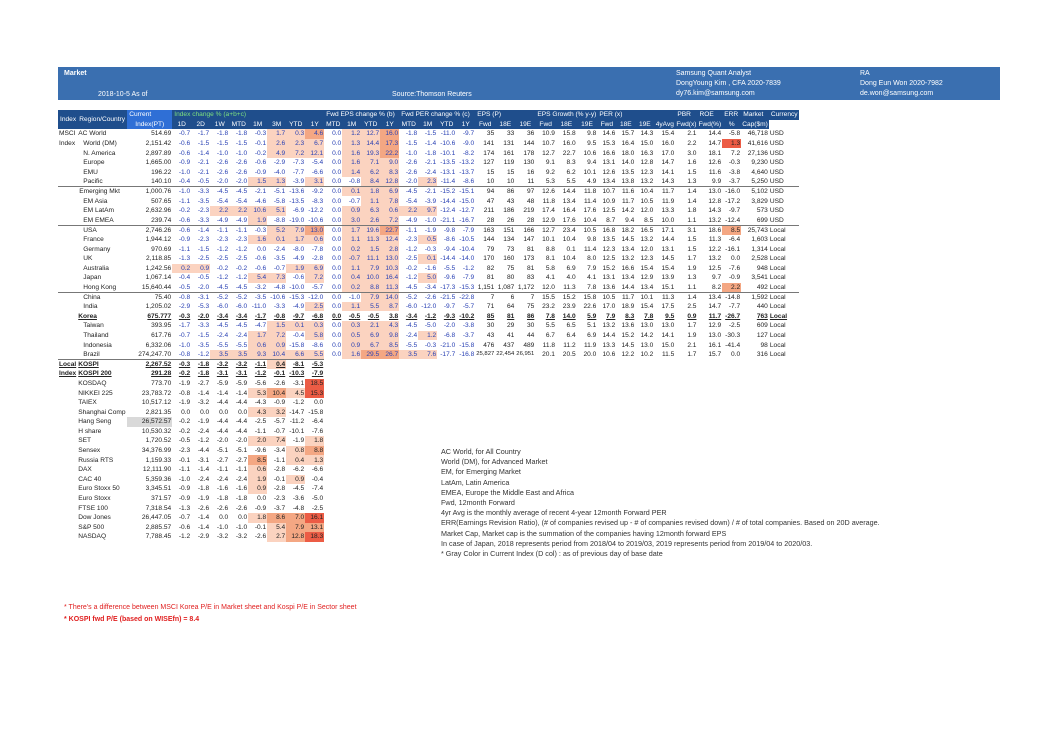 The height and width of the screenshot is (744, 1052). I want to click on value-cell: 1.5, so click(277, 326).